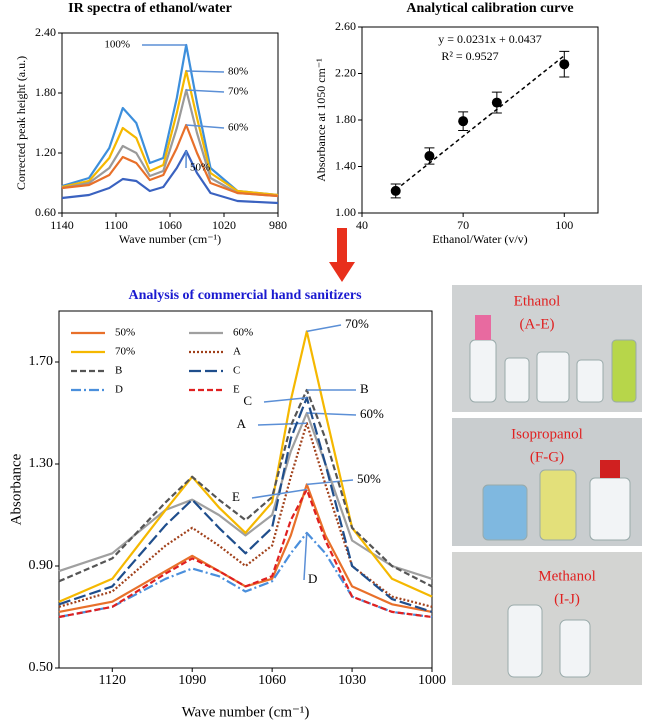  Describe the element at coordinates (432, 680) in the screenshot. I see `x-tick-label: 1000` at that location.